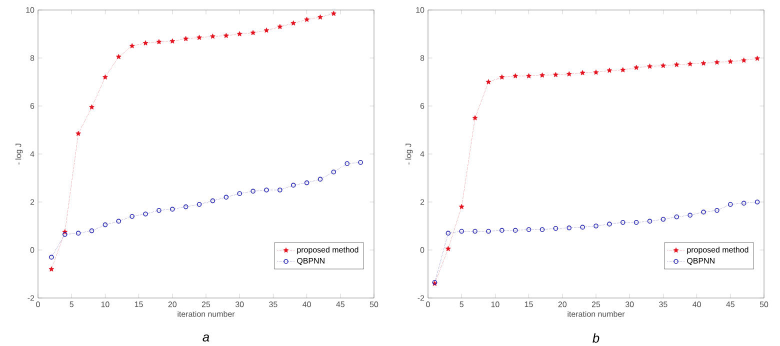 The image size is (780, 346). What do you see at coordinates (596, 338) in the screenshot?
I see `text: b` at bounding box center [596, 338].